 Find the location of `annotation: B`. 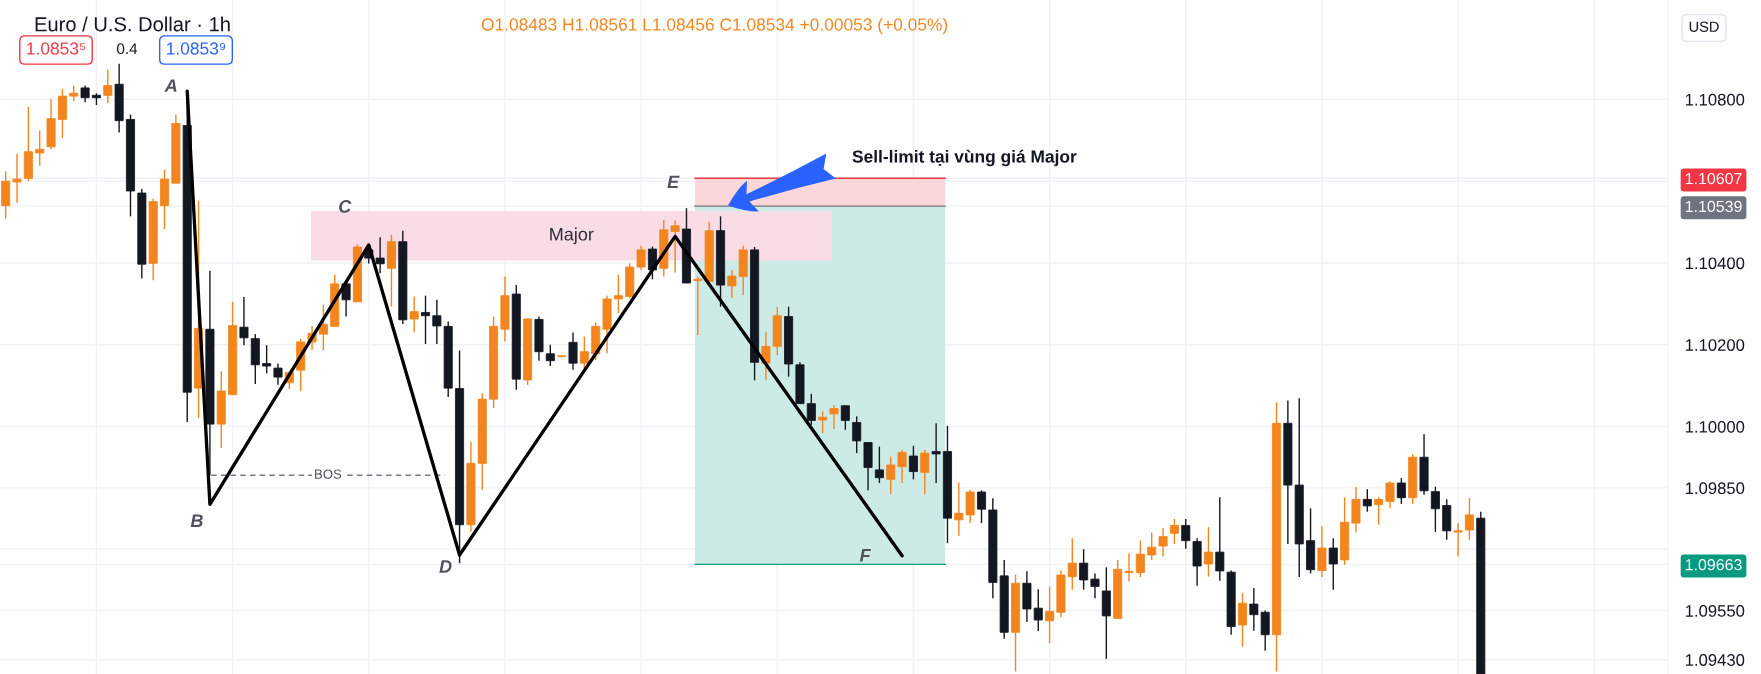

annotation: B is located at coordinates (196, 520).